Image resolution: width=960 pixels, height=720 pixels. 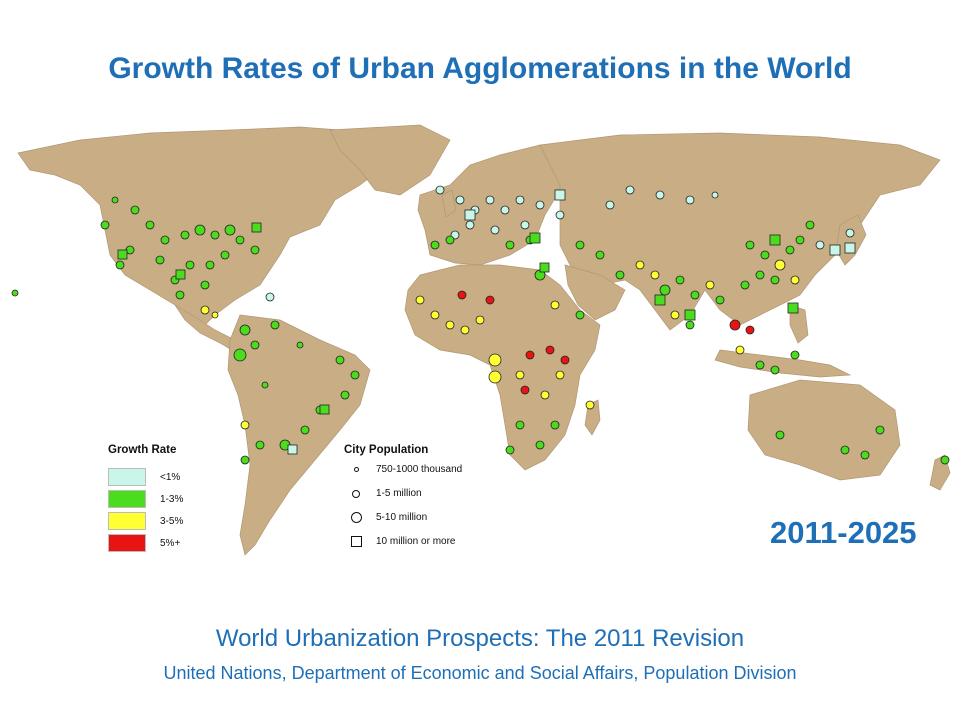 I want to click on population-label-750k: 750-1000 thousand, so click(x=419, y=469).